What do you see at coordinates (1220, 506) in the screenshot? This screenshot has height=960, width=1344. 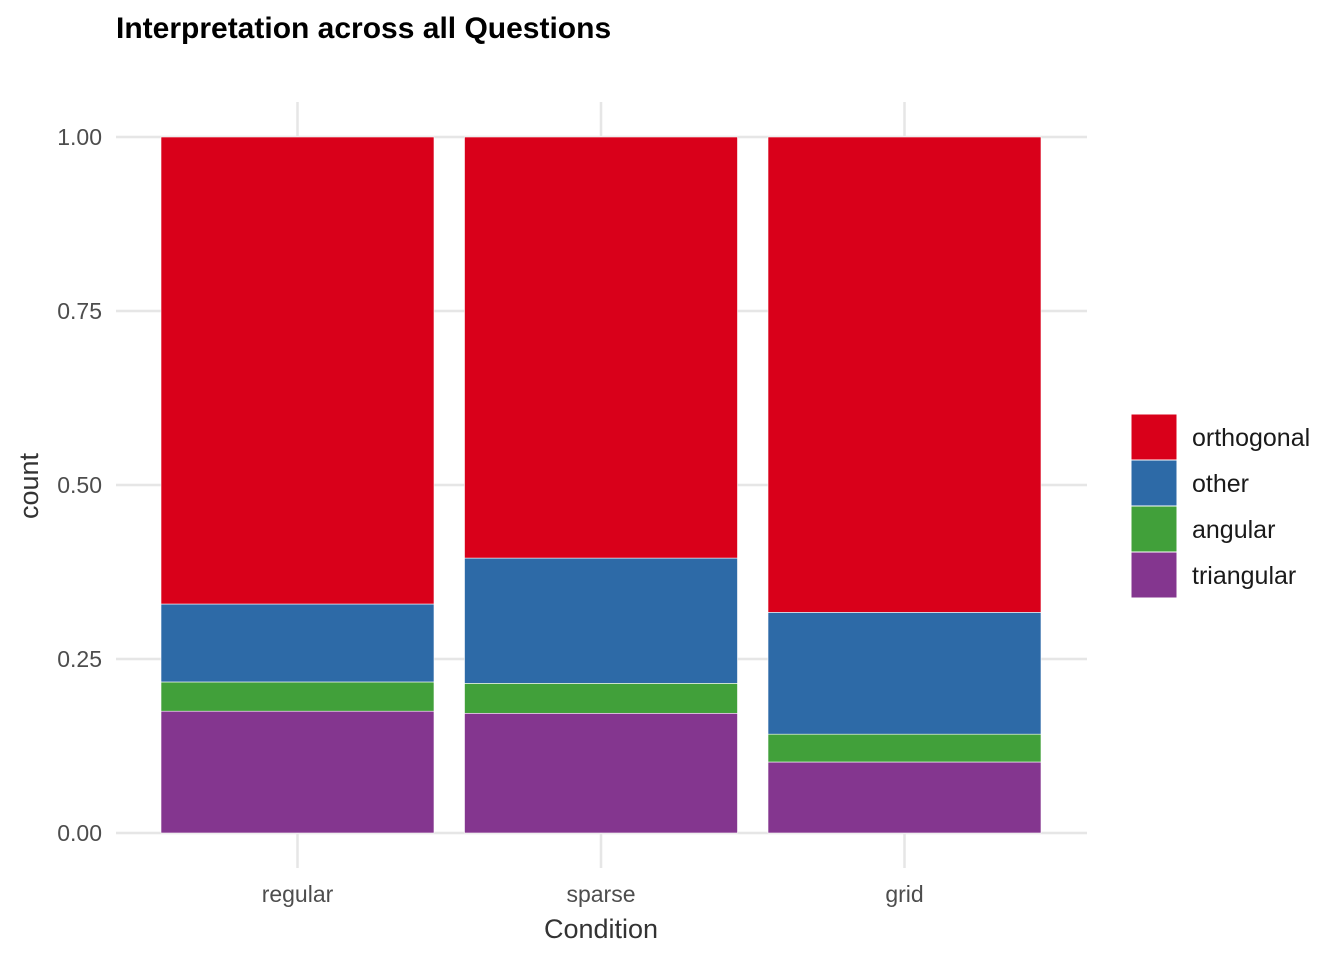 I see `legend: orthogonal other angular triangular` at bounding box center [1220, 506].